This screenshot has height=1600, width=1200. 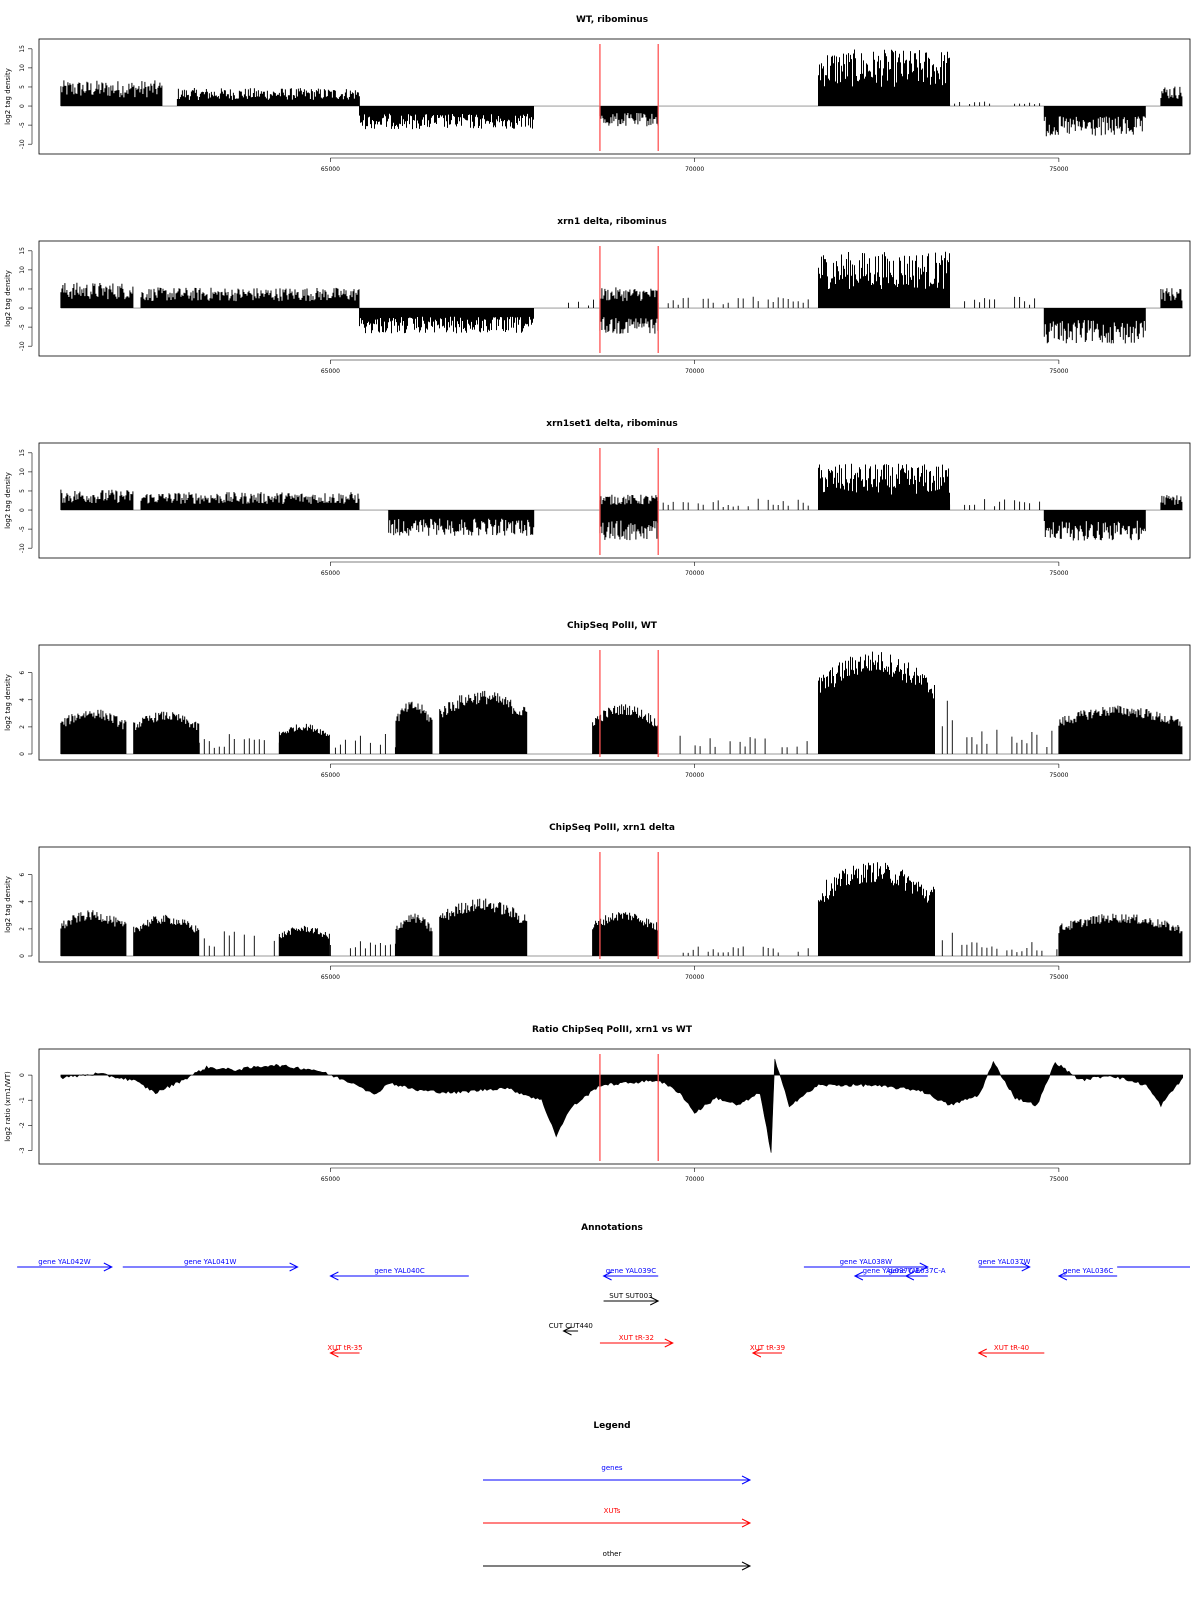 I want to click on feature-label: XUT tR-40, so click(x=1011, y=1348).